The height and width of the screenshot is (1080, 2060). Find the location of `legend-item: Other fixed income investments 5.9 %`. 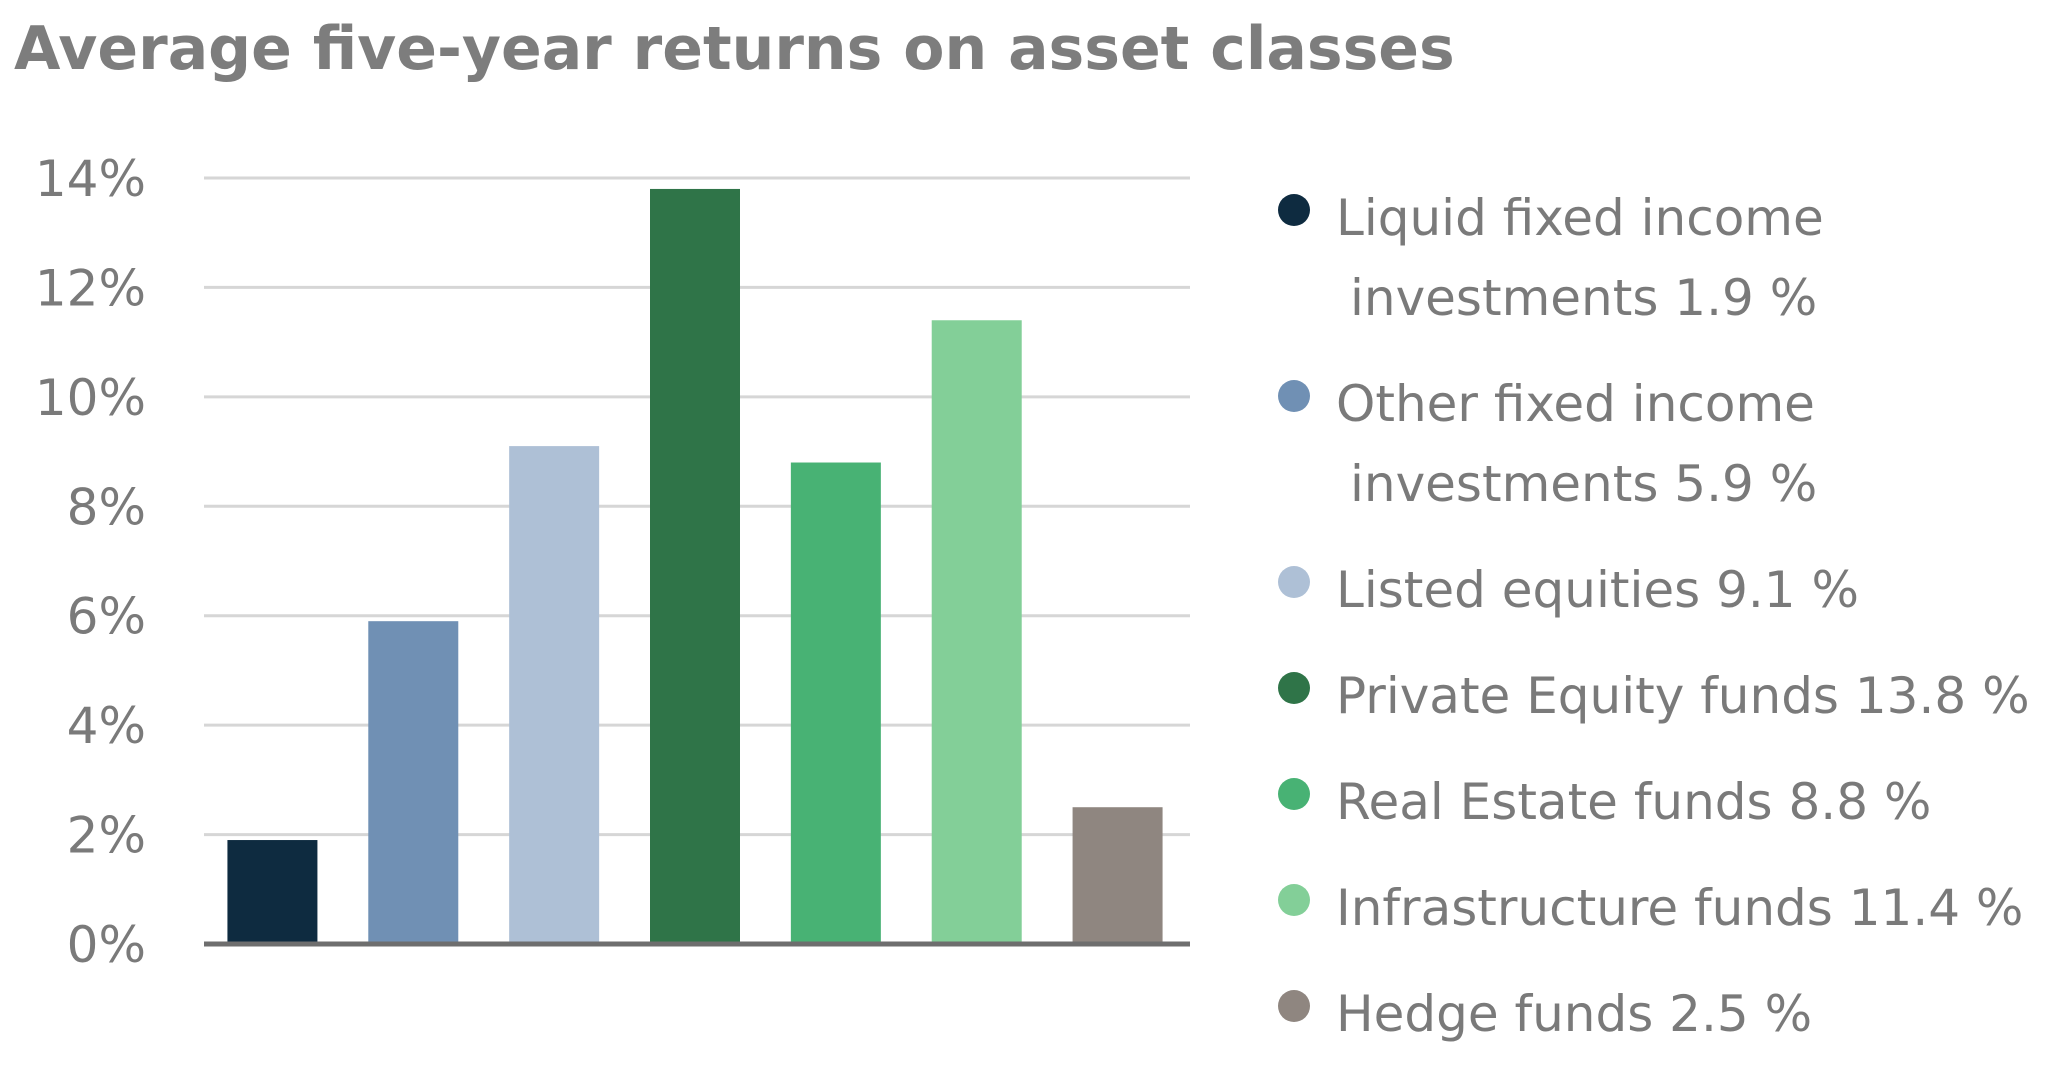

legend-item: Other fixed income investments 5.9 % is located at coordinates (1668, 444).